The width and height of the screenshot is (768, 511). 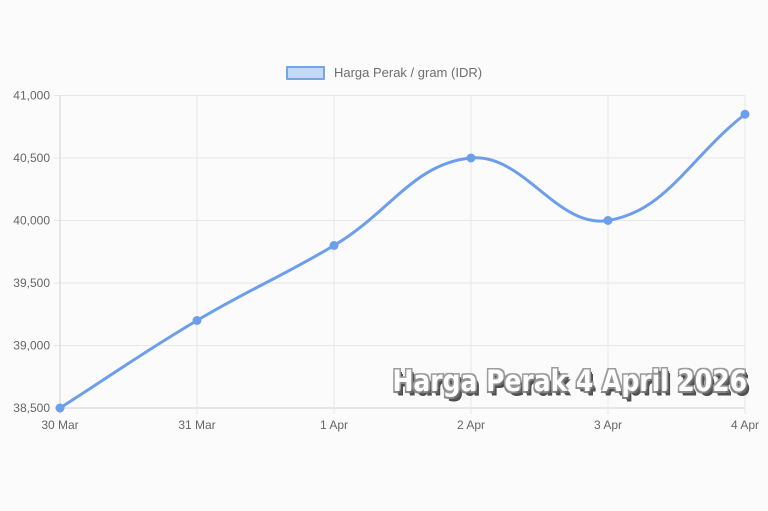 I want to click on y-axis-label: 41,000, so click(x=31, y=96).